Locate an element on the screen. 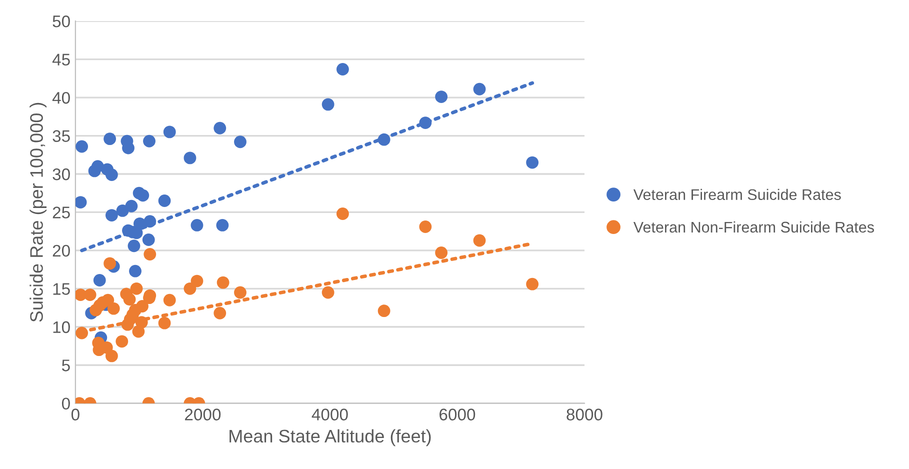 This screenshot has height=469, width=909. y-tick-label: 25 is located at coordinates (61, 212).